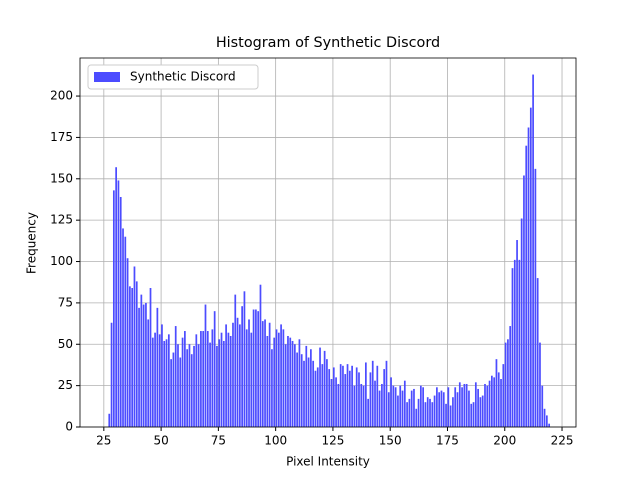 The height and width of the screenshot is (484, 640). Describe the element at coordinates (107, 77) in the screenshot. I see `legend-swatch` at that location.